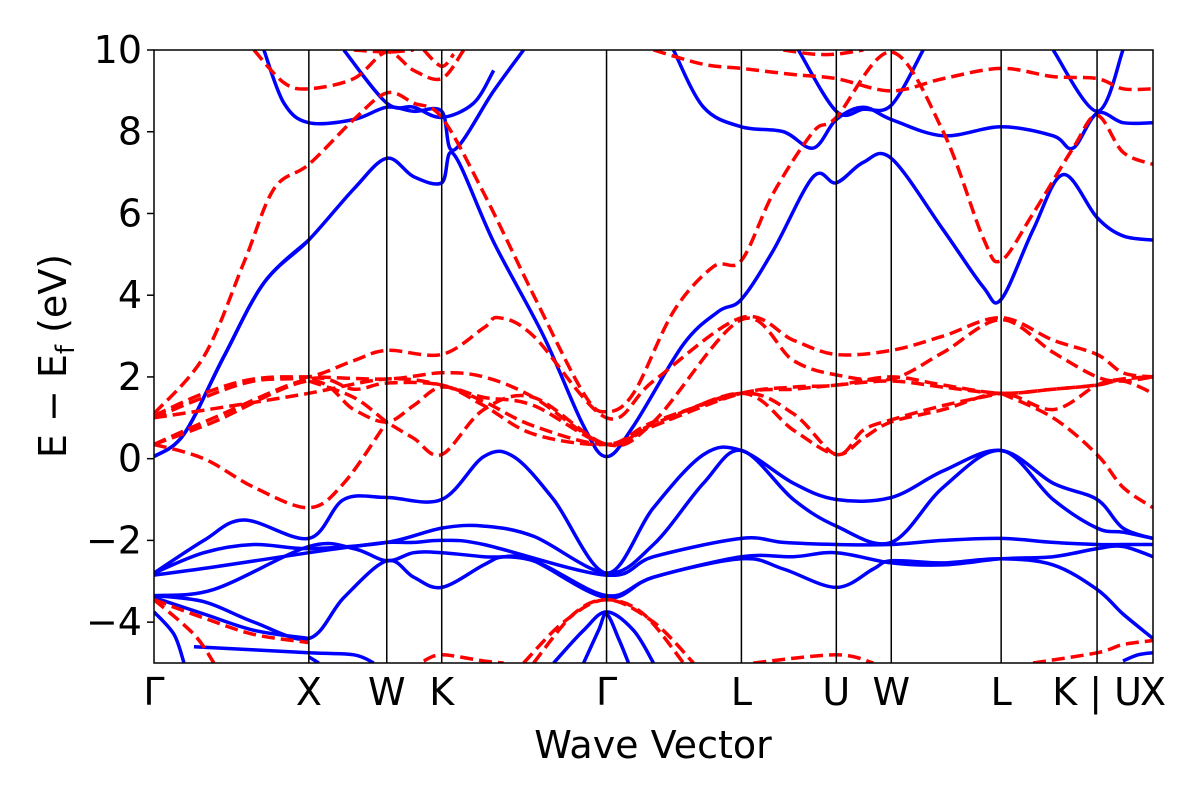  I want to click on y-tick-label-4: 4, so click(130, 295).